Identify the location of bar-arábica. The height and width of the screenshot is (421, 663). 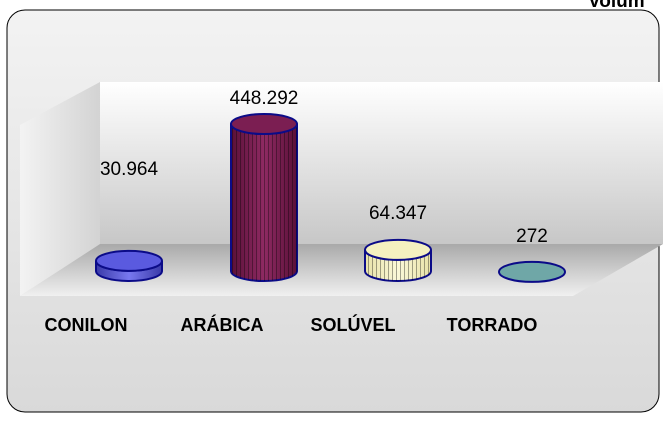
(264, 197).